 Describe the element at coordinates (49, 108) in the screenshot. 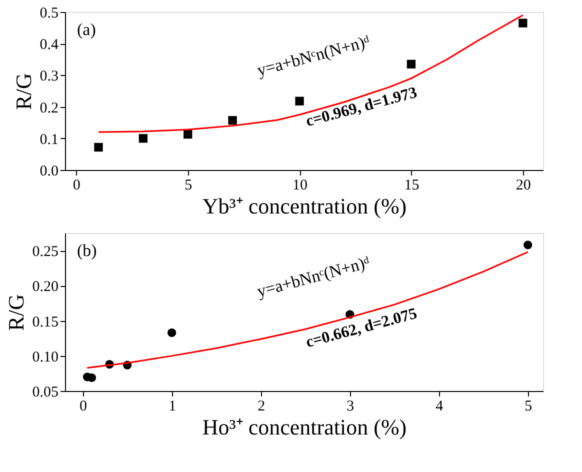

I see `y-tick-label: 0.2` at that location.